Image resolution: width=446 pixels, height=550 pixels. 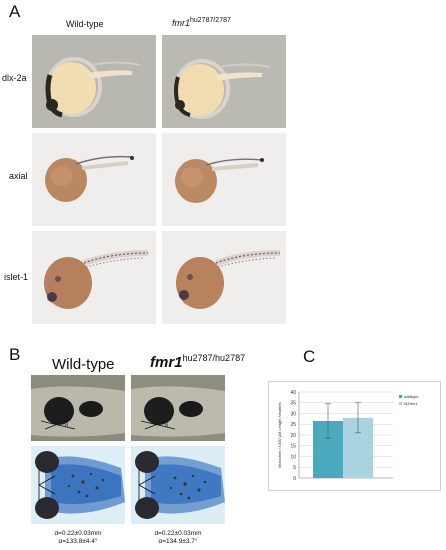 What do you see at coordinates (210, 20) in the screenshot?
I see `mutant-allele-superscript: hu2787/2787` at bounding box center [210, 20].